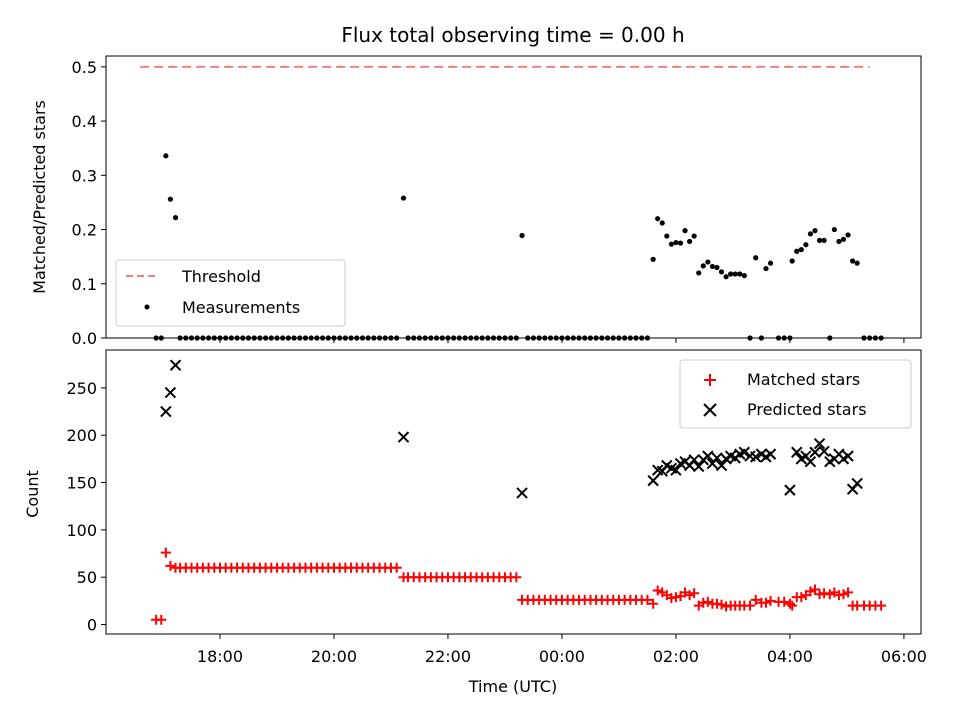 This screenshot has width=960, height=720. Describe the element at coordinates (84, 338) in the screenshot. I see `top-y-tick-label: 0.0` at that location.